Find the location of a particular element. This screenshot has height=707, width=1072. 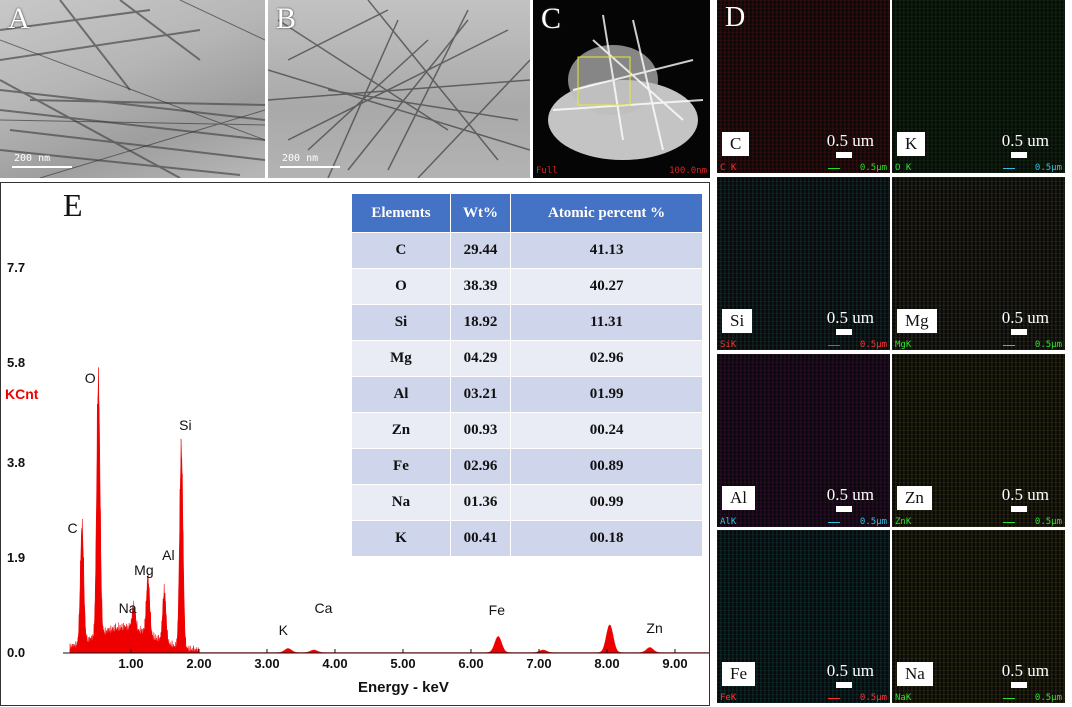

map-signal-label: C K is located at coordinates (728, 168).